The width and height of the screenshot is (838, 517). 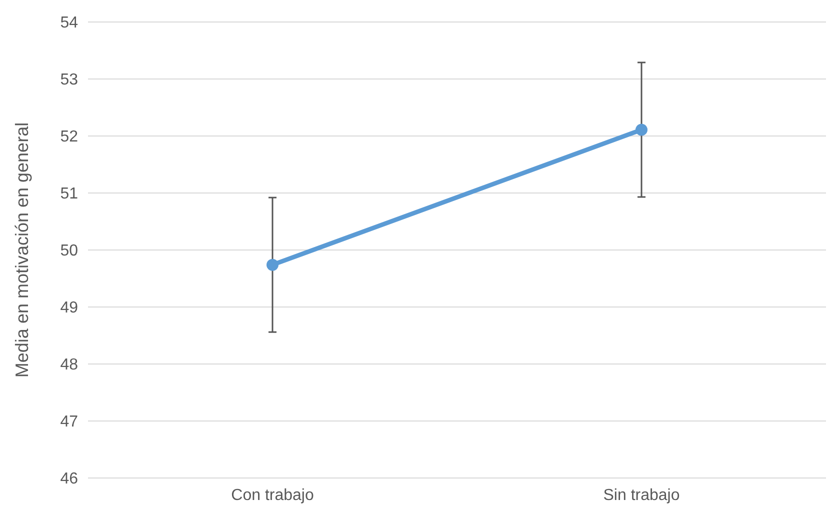 What do you see at coordinates (69, 308) in the screenshot?
I see `y-tick-label: 49` at bounding box center [69, 308].